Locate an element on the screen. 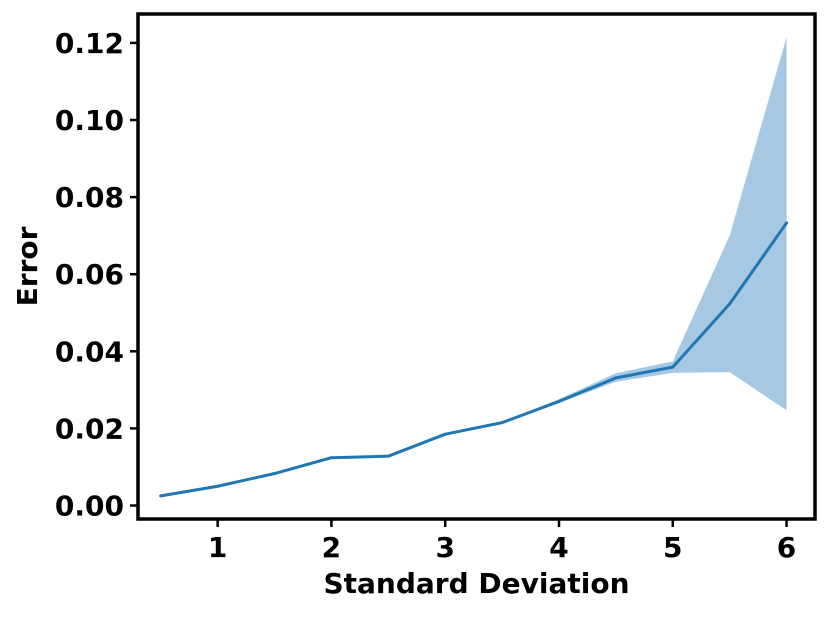 This screenshot has height=617, width=830. y-axis-label: Error is located at coordinates (27, 266).